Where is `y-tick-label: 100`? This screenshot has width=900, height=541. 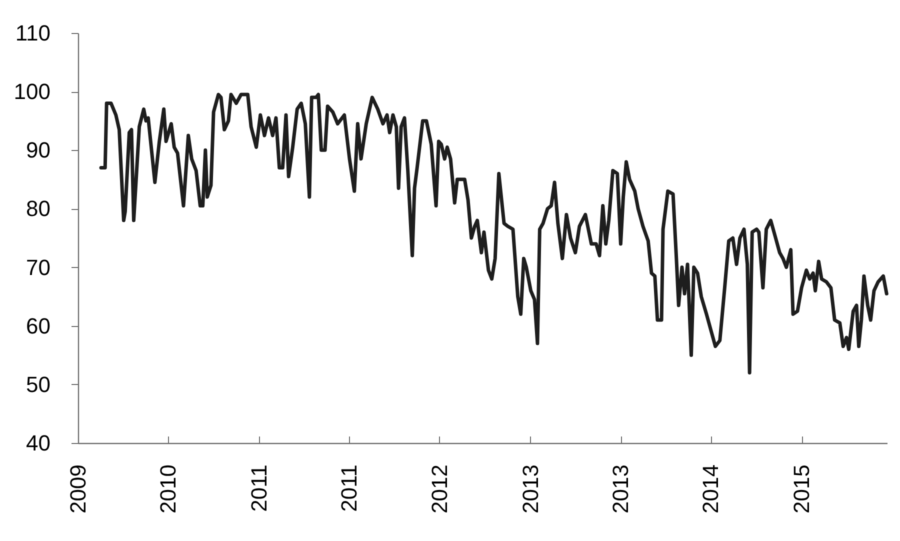 y-tick-label: 100 is located at coordinates (32, 91).